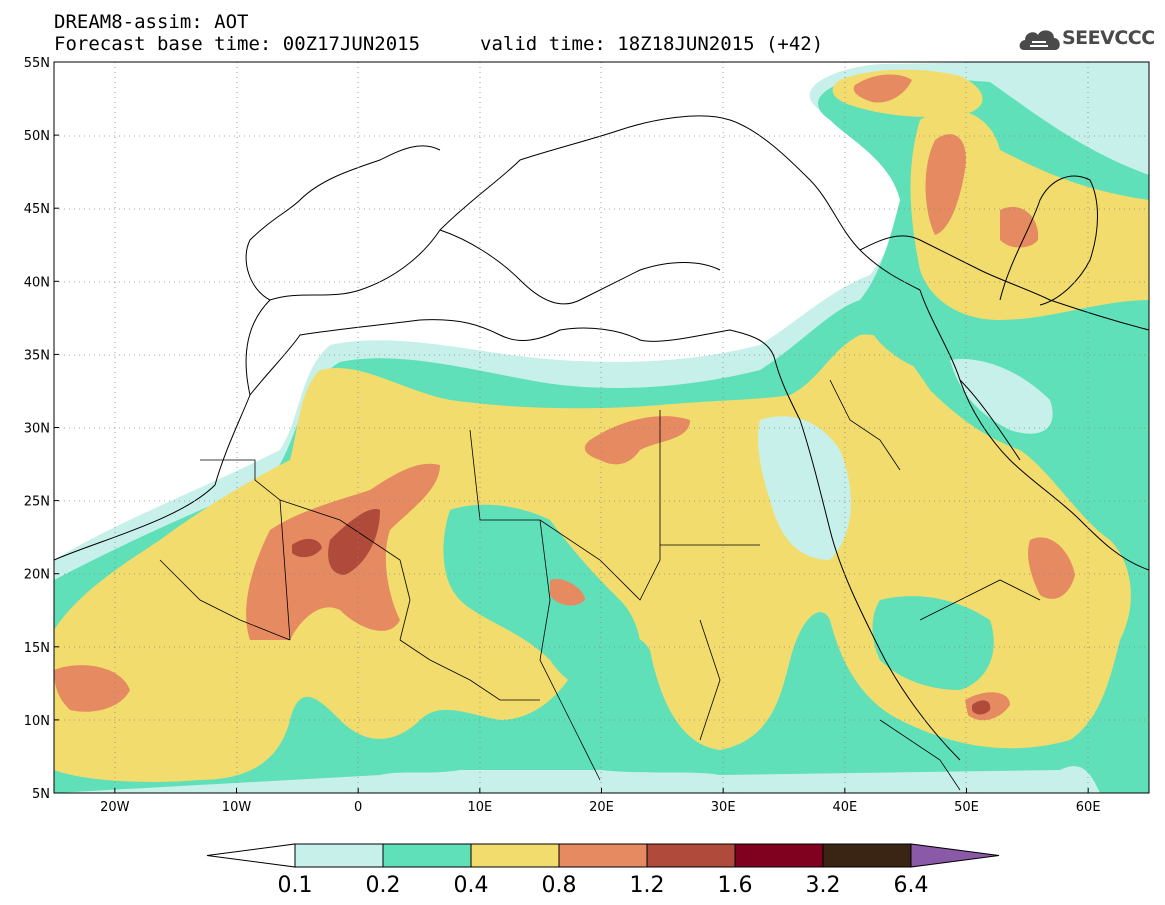  Describe the element at coordinates (307, 548) in the screenshot. I see `aot-contour-1-2-b` at that location.